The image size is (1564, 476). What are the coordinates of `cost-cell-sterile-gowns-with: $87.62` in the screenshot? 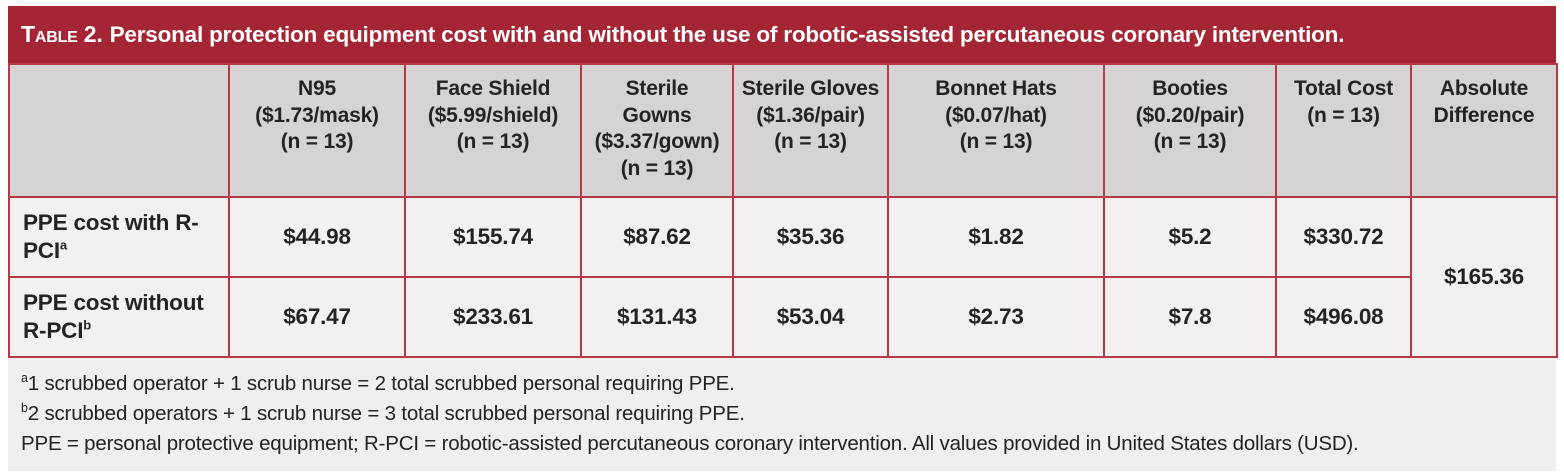 It's located at (657, 237).